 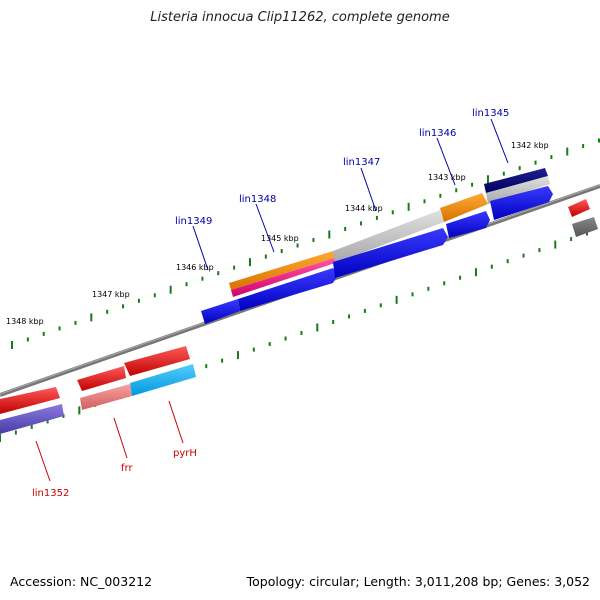 I want to click on gene-red-a, so click(x=30, y=400).